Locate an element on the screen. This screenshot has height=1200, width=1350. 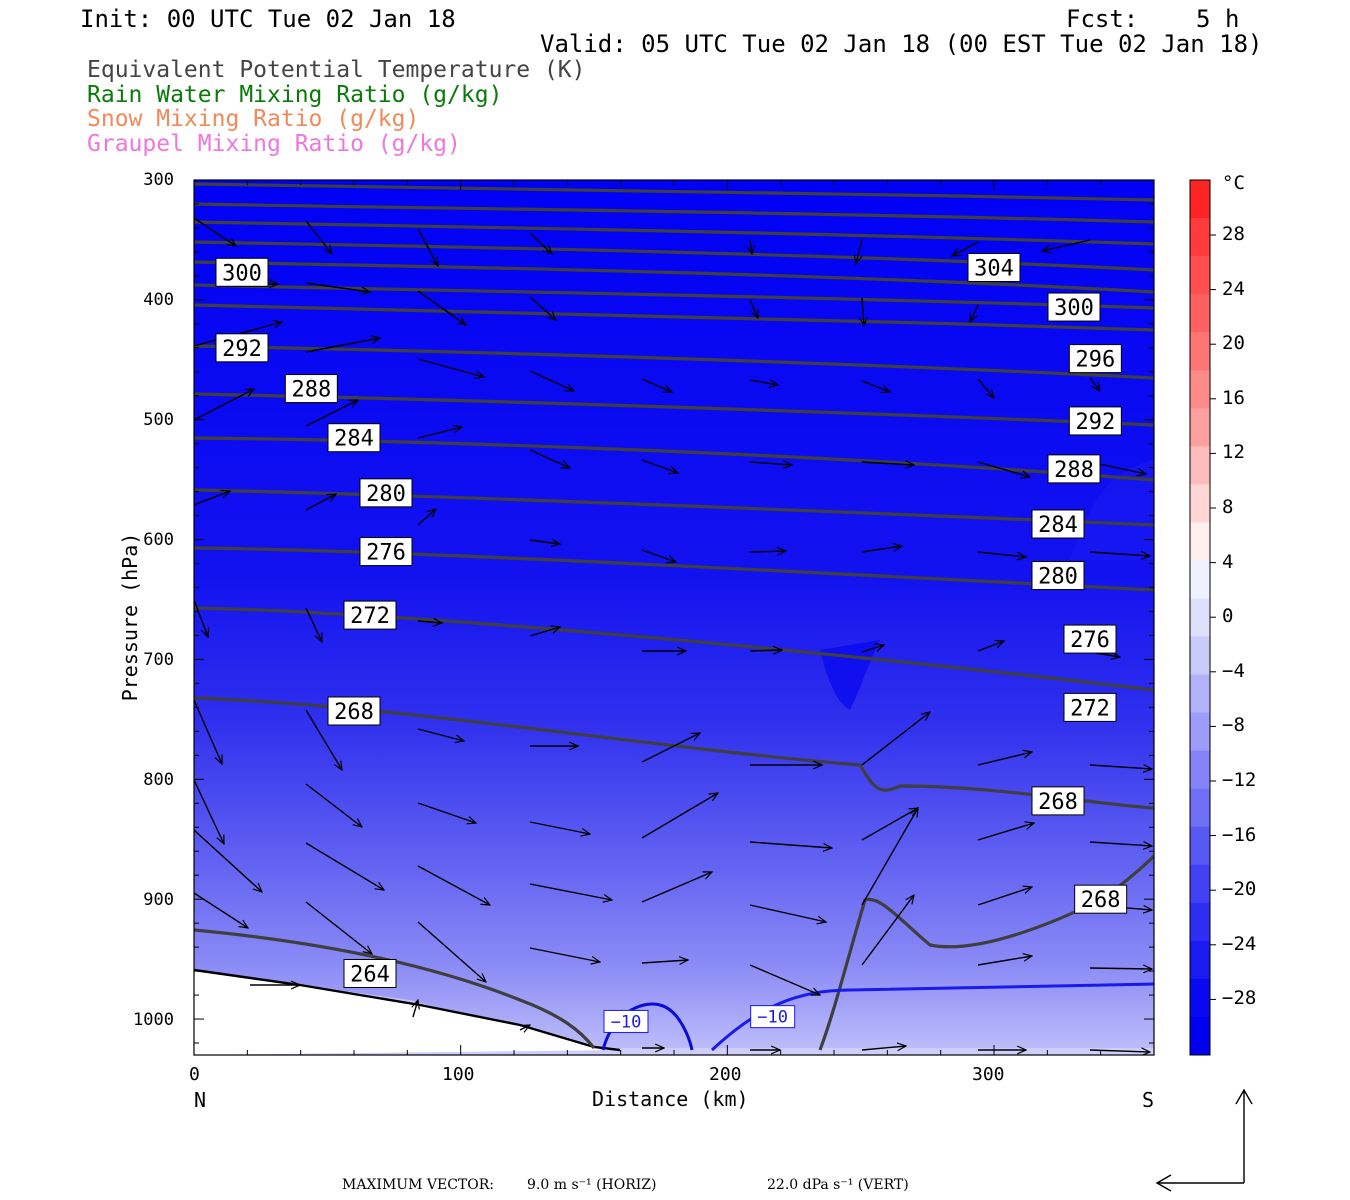
xtick-label-200: 200 is located at coordinates (725, 1074).